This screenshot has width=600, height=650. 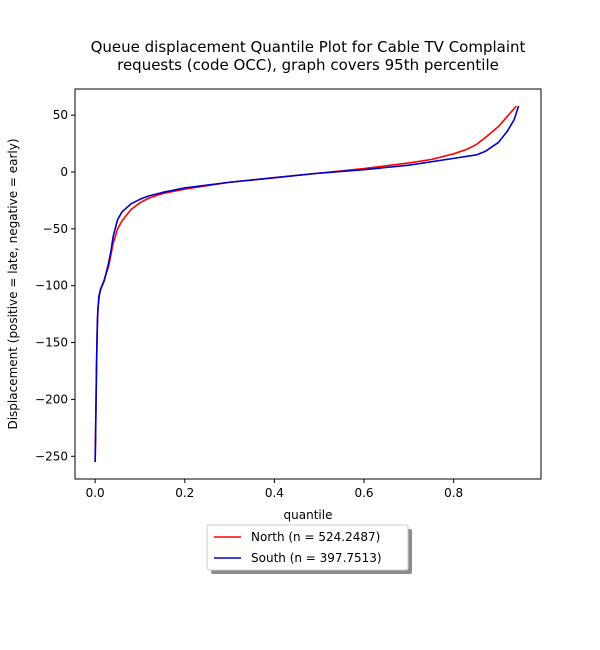 I want to click on x-tick-label: 0.6, so click(x=363, y=493).